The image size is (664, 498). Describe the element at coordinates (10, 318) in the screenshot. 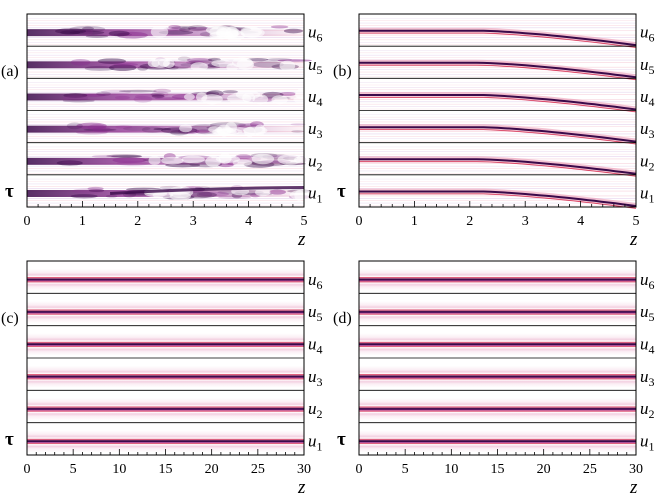

I see `panel-label: (c)` at that location.